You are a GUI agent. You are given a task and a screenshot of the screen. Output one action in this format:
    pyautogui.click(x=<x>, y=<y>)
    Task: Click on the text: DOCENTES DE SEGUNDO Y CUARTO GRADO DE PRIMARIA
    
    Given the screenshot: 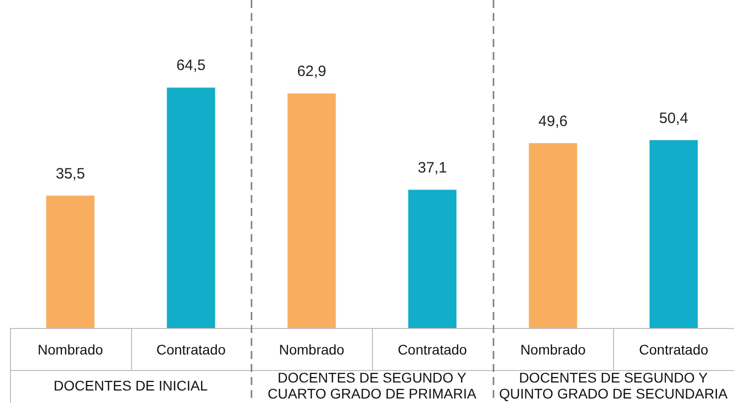 What is the action you would take?
    pyautogui.click(x=373, y=385)
    